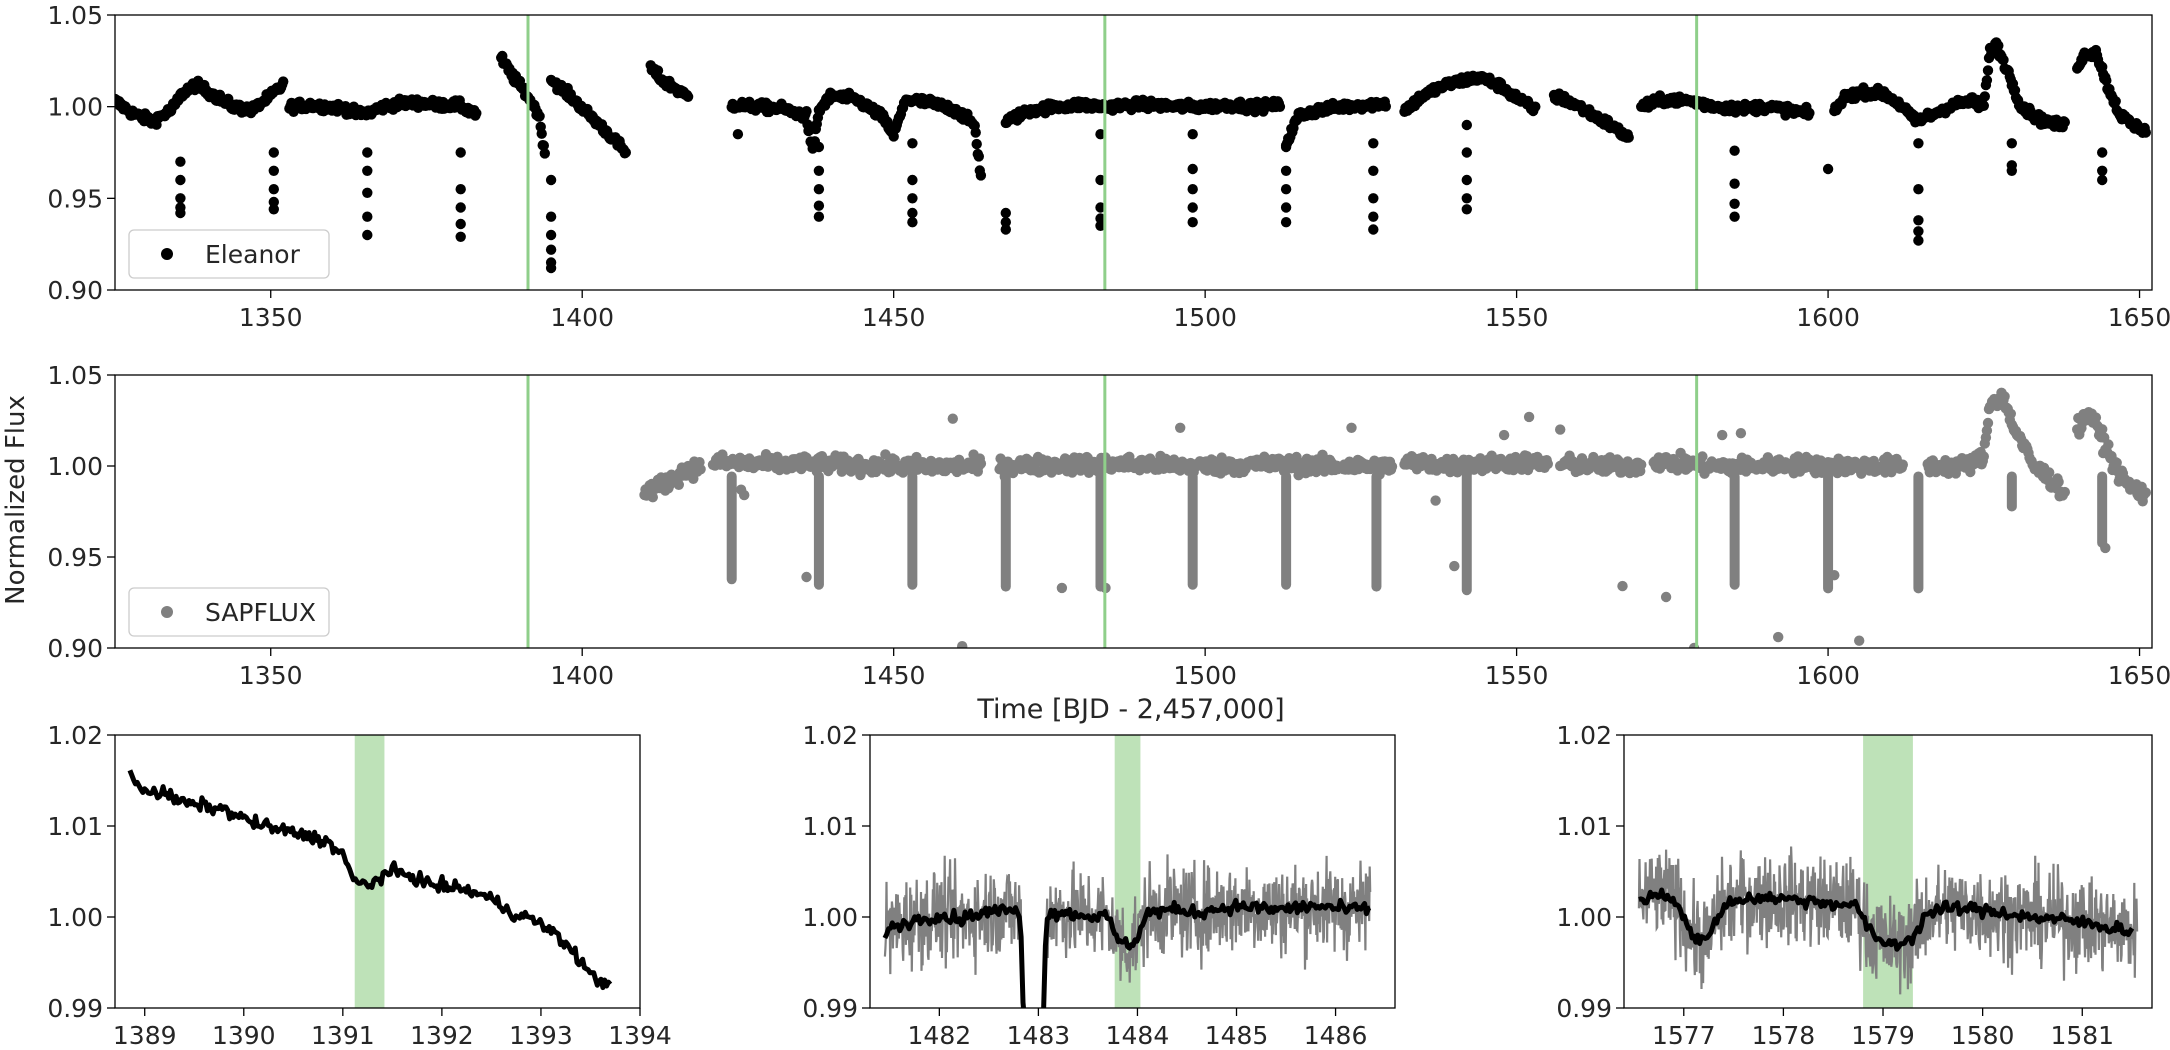 This screenshot has width=2170, height=1050. What do you see at coordinates (582, 675) in the screenshot?
I see `x-tick-label: 1400` at bounding box center [582, 675].